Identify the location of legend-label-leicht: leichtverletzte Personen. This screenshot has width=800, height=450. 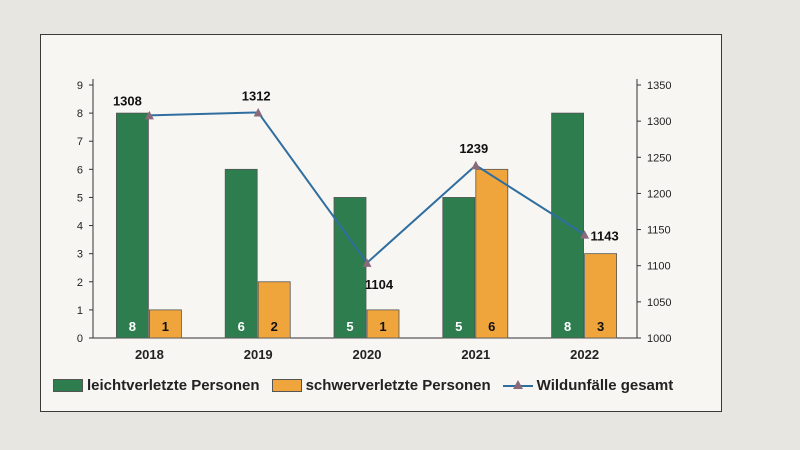
(173, 385).